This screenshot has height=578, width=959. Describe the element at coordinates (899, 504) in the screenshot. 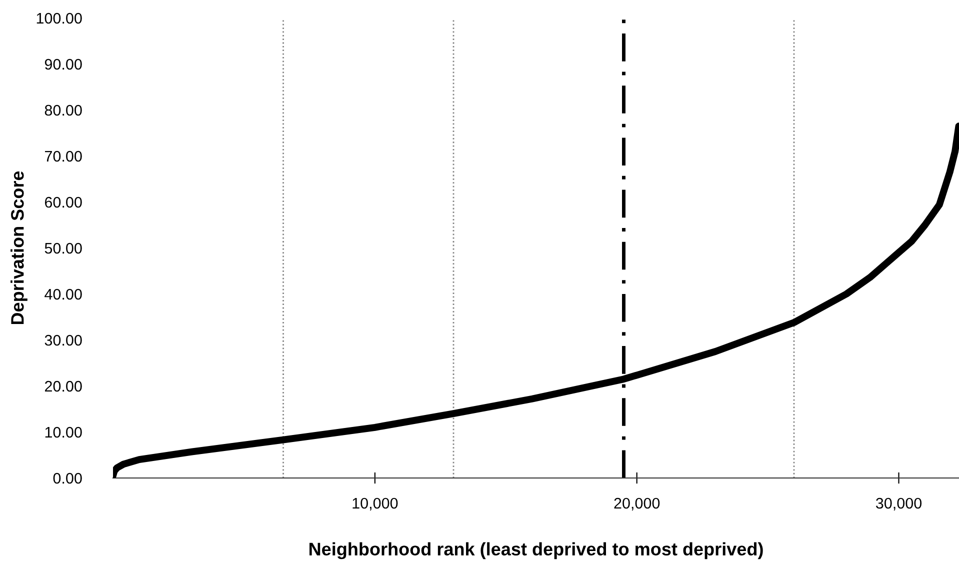

I see `x-tick-label: 30,000` at that location.